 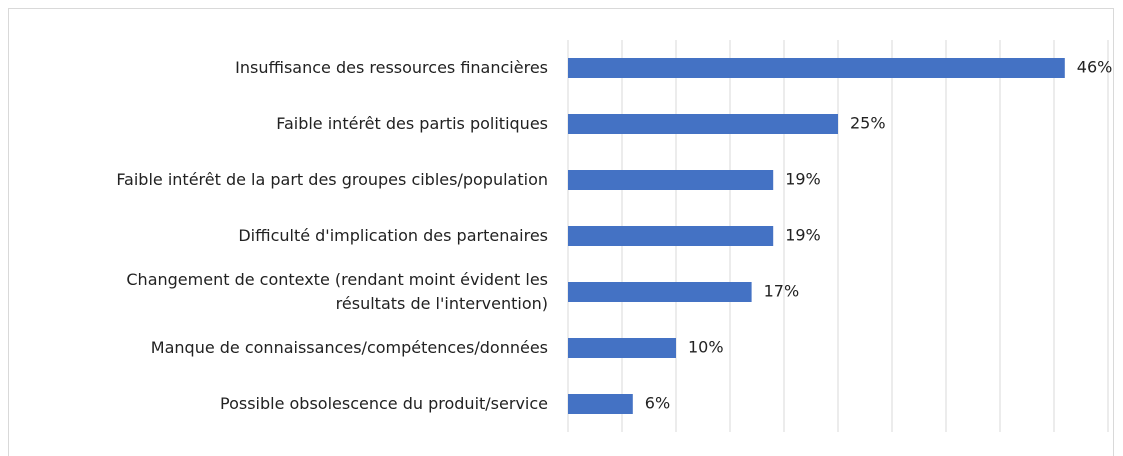 I want to click on y-tick-label: Insuffisance des ressources financières, so click(x=391, y=67).